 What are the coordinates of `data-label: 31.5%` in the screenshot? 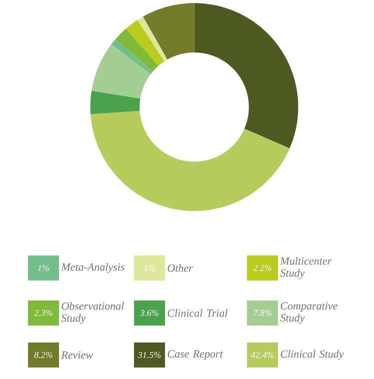 It's located at (149, 355).